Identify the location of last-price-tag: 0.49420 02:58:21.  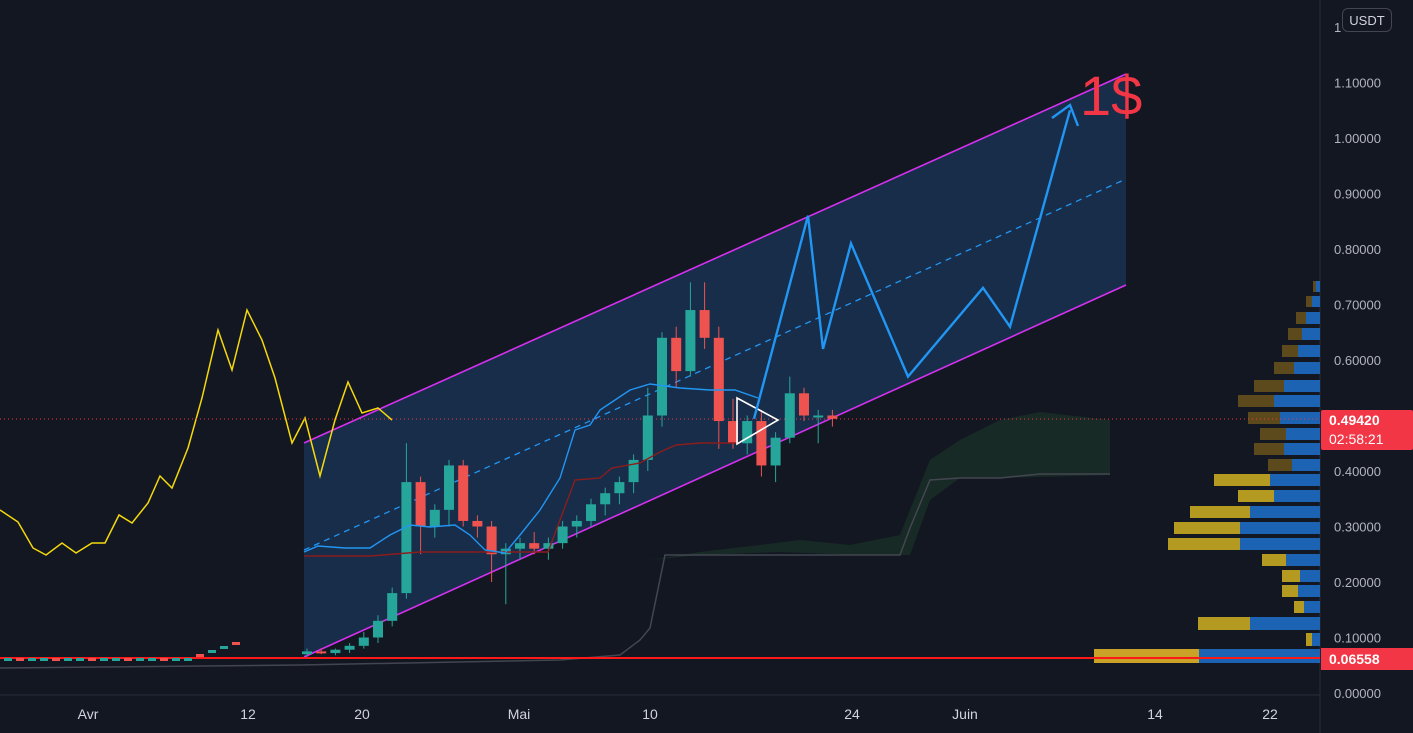
(1367, 430).